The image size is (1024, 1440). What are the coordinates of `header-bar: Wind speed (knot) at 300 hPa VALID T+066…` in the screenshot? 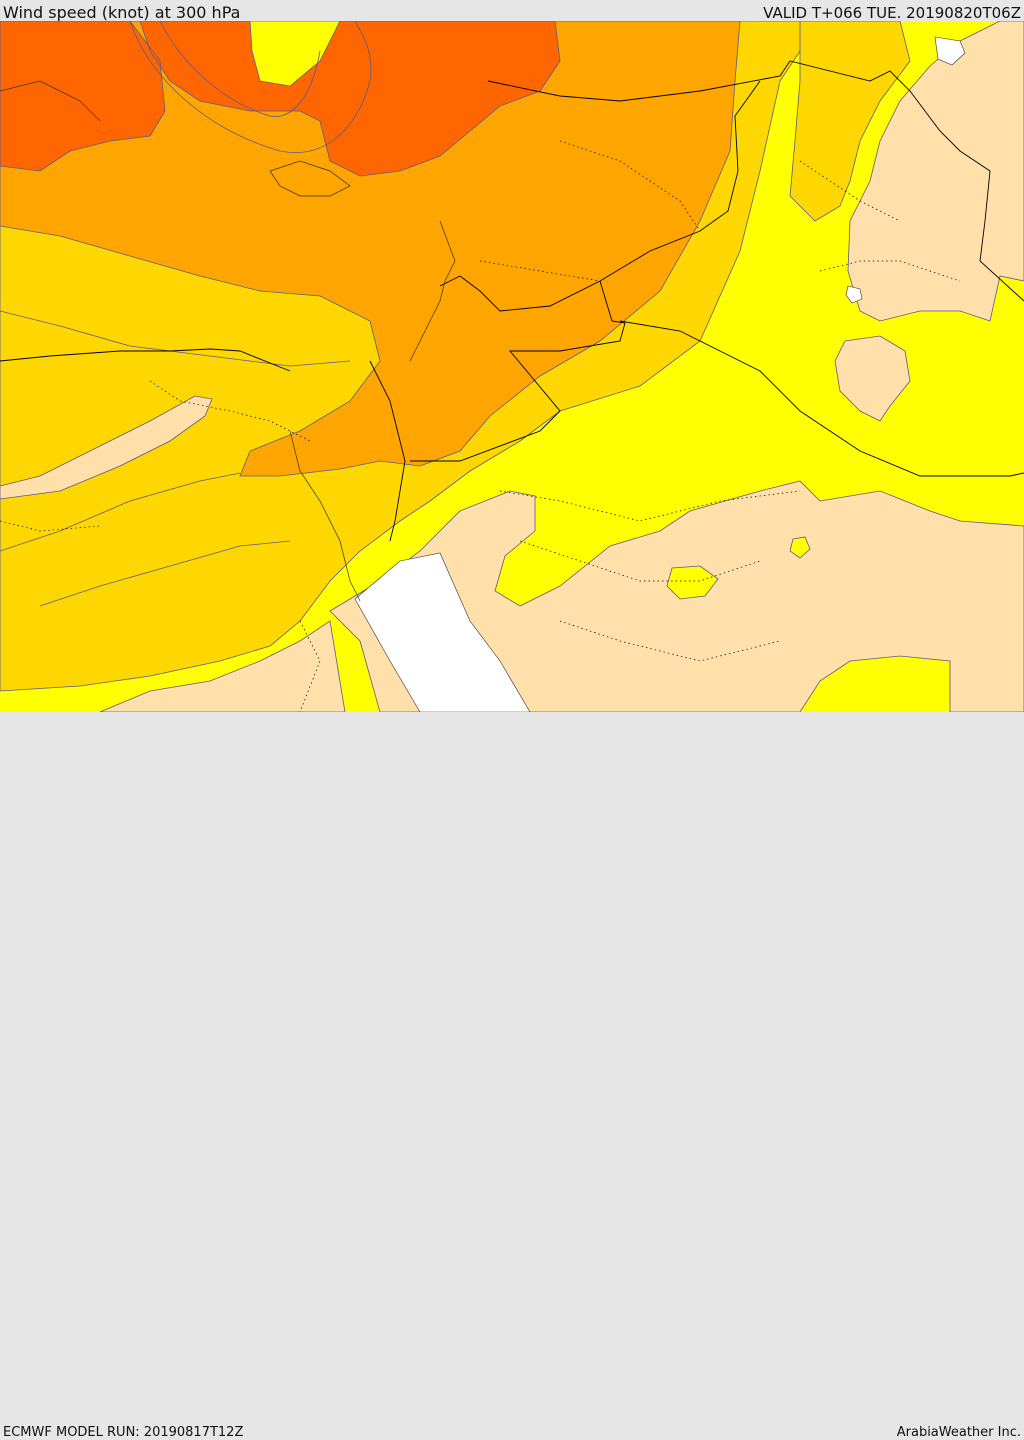 It's located at (512, 11).